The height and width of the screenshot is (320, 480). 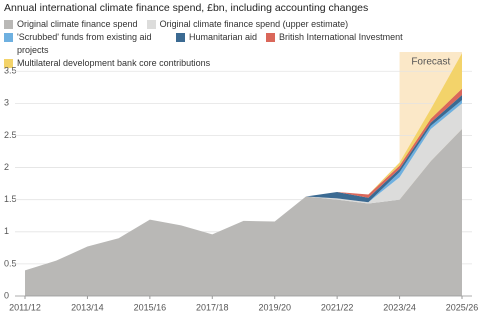 I want to click on x-tick-label: 2023/24, so click(x=399, y=307).